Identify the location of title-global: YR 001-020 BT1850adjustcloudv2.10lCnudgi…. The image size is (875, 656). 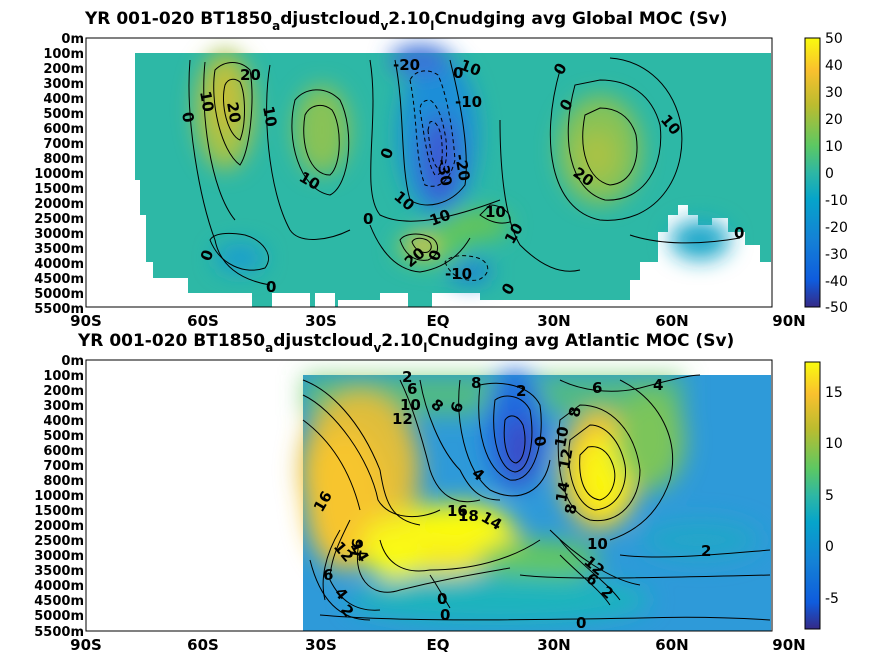
(406, 21).